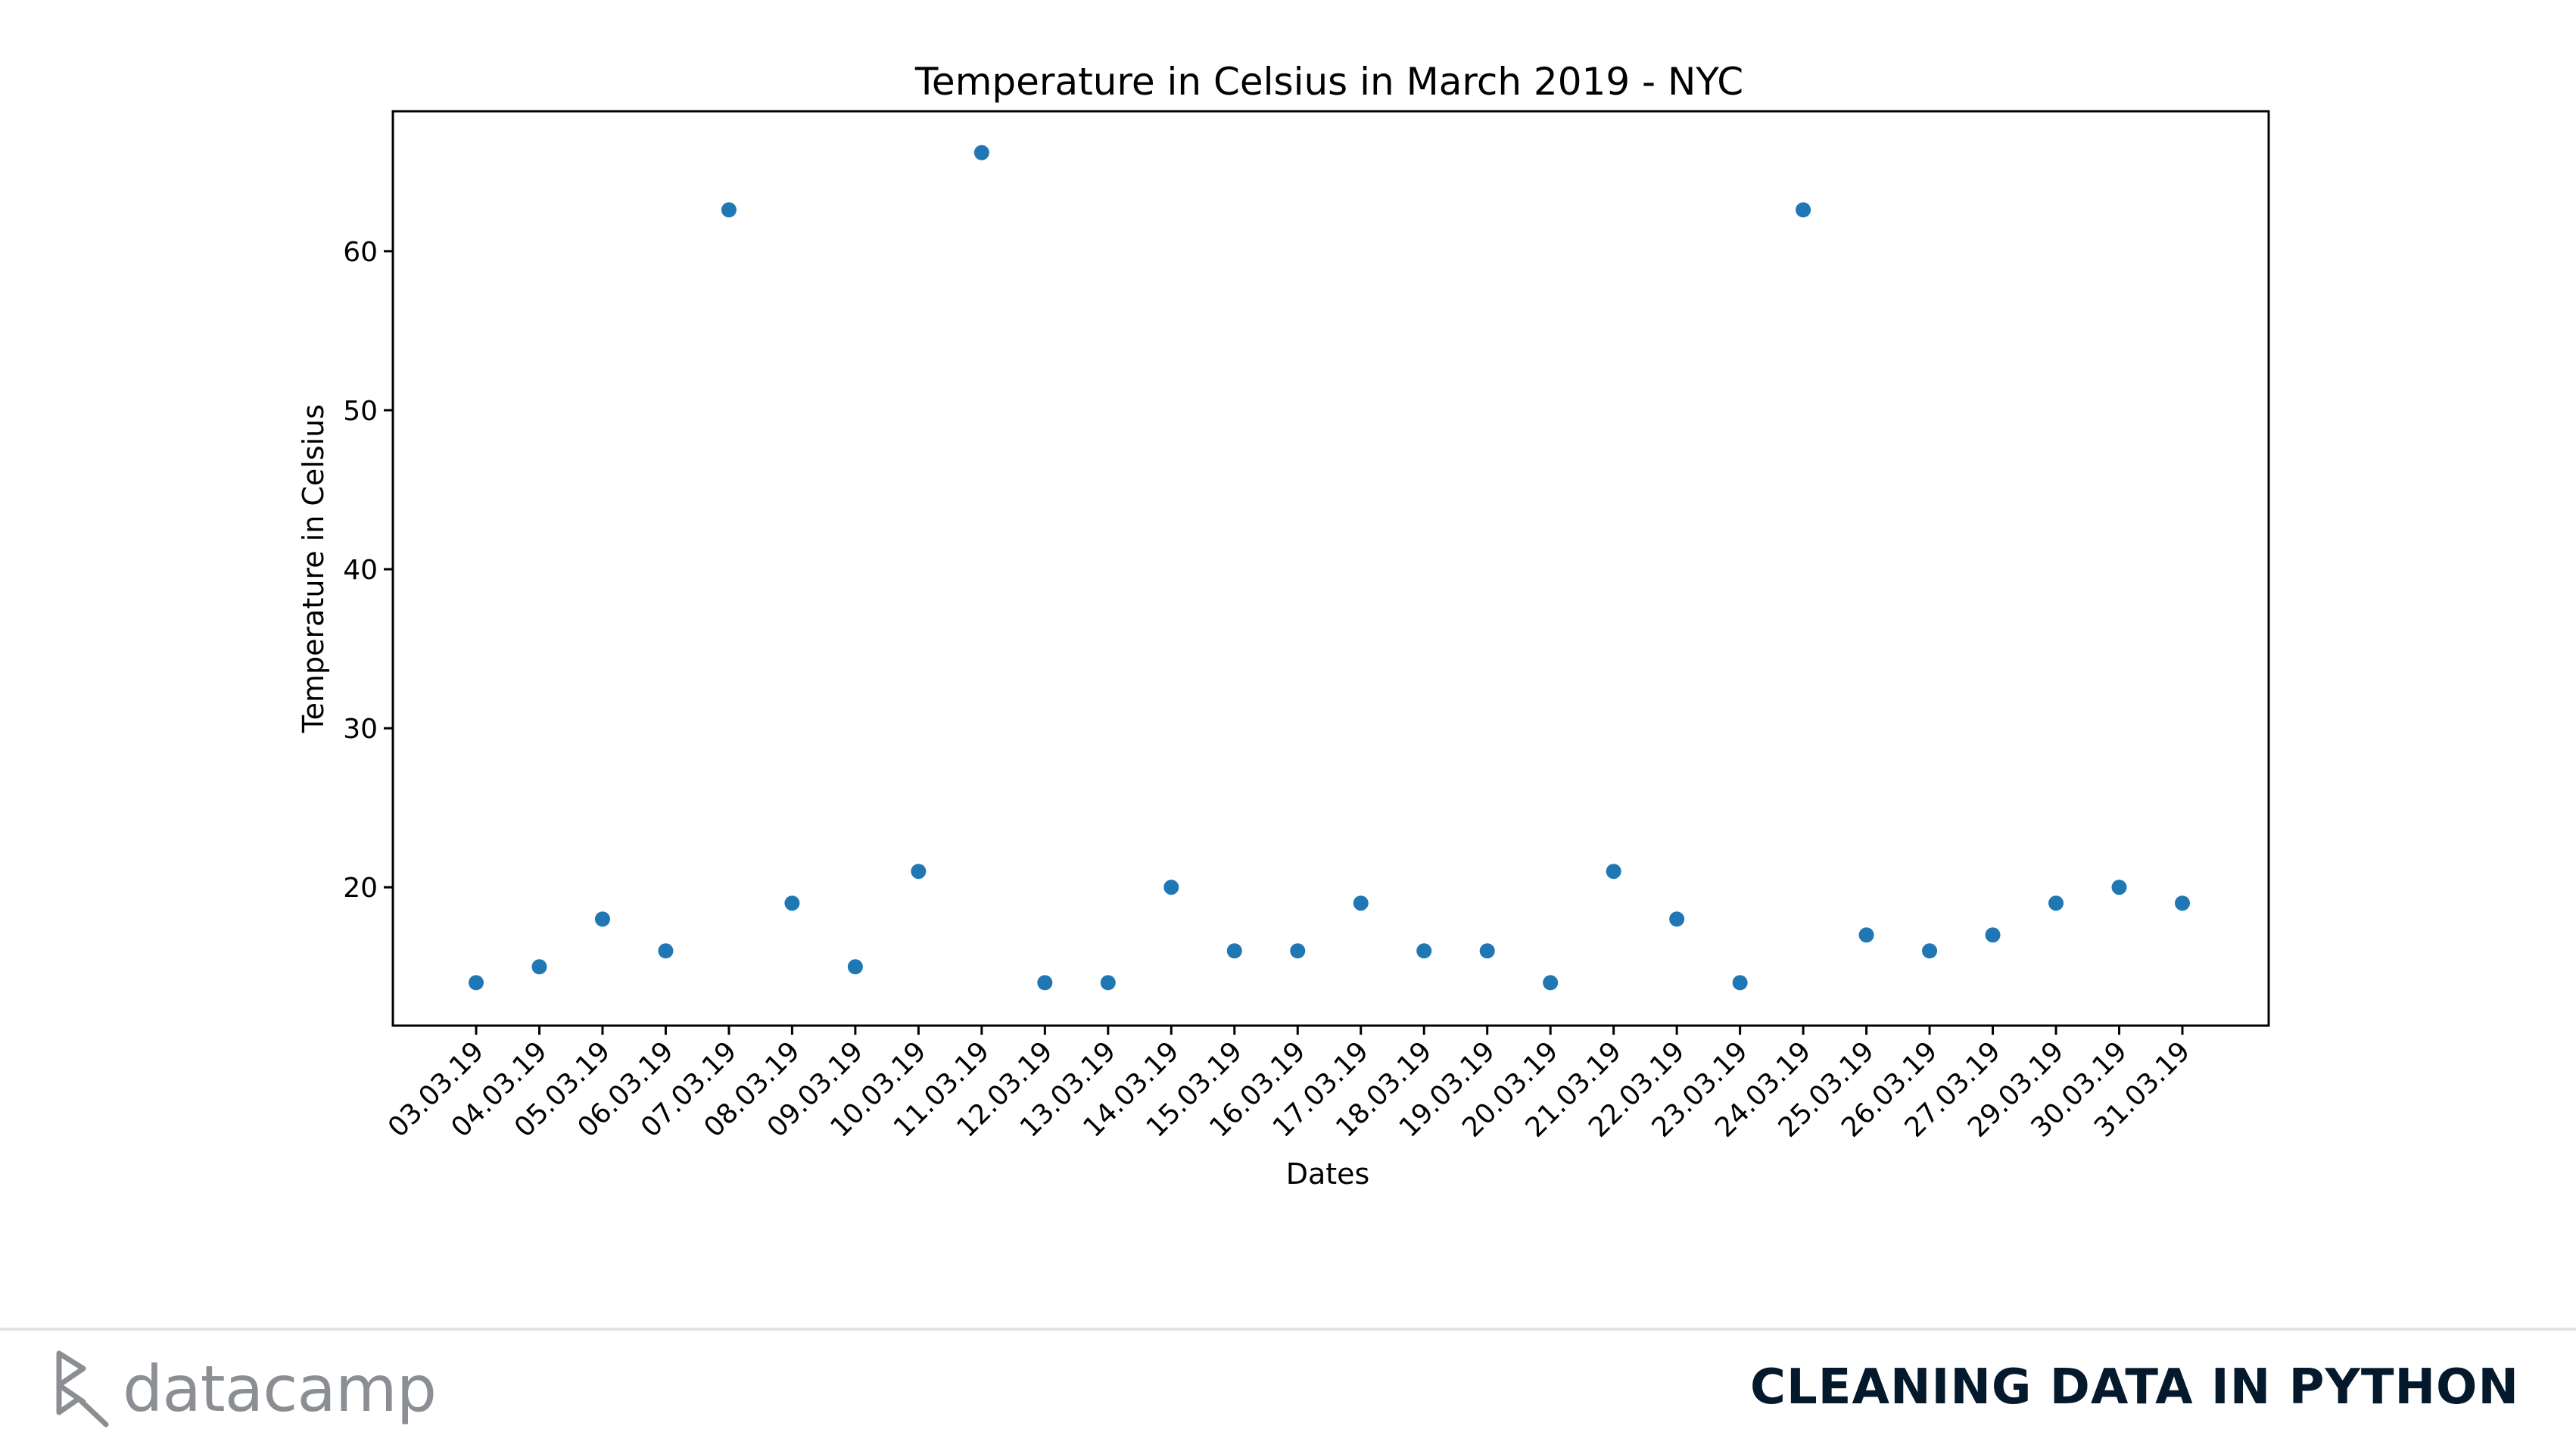 Image resolution: width=2576 pixels, height=1451 pixels. I want to click on footer-divider, so click(1288, 1329).